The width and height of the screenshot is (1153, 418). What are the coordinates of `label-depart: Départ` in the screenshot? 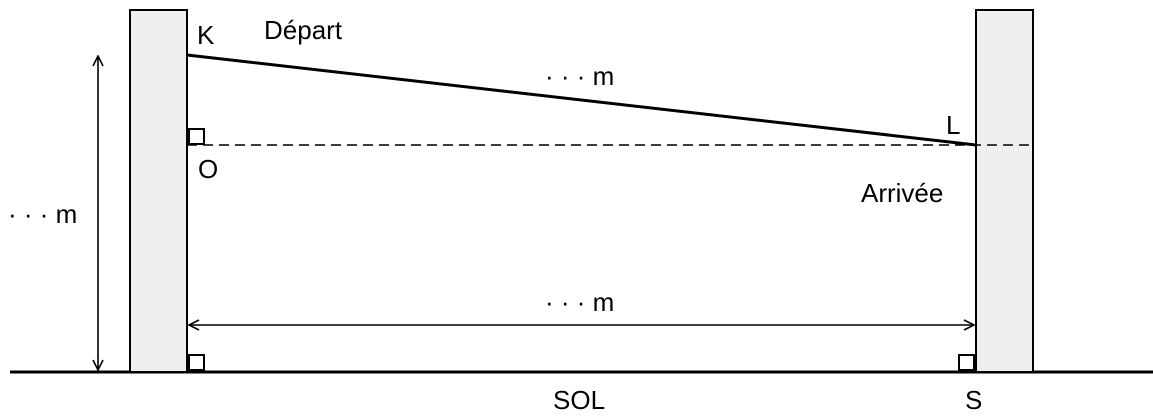 It's located at (303, 30).